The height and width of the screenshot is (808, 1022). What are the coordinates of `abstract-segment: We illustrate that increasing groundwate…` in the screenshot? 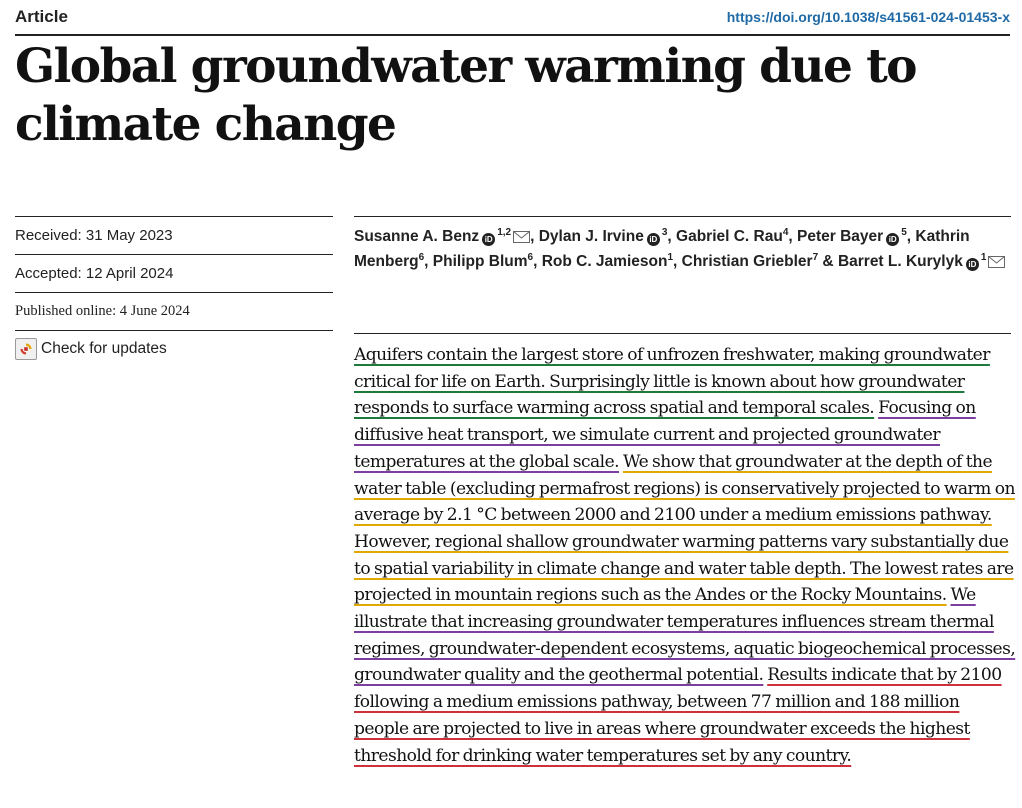 It's located at (685, 635).